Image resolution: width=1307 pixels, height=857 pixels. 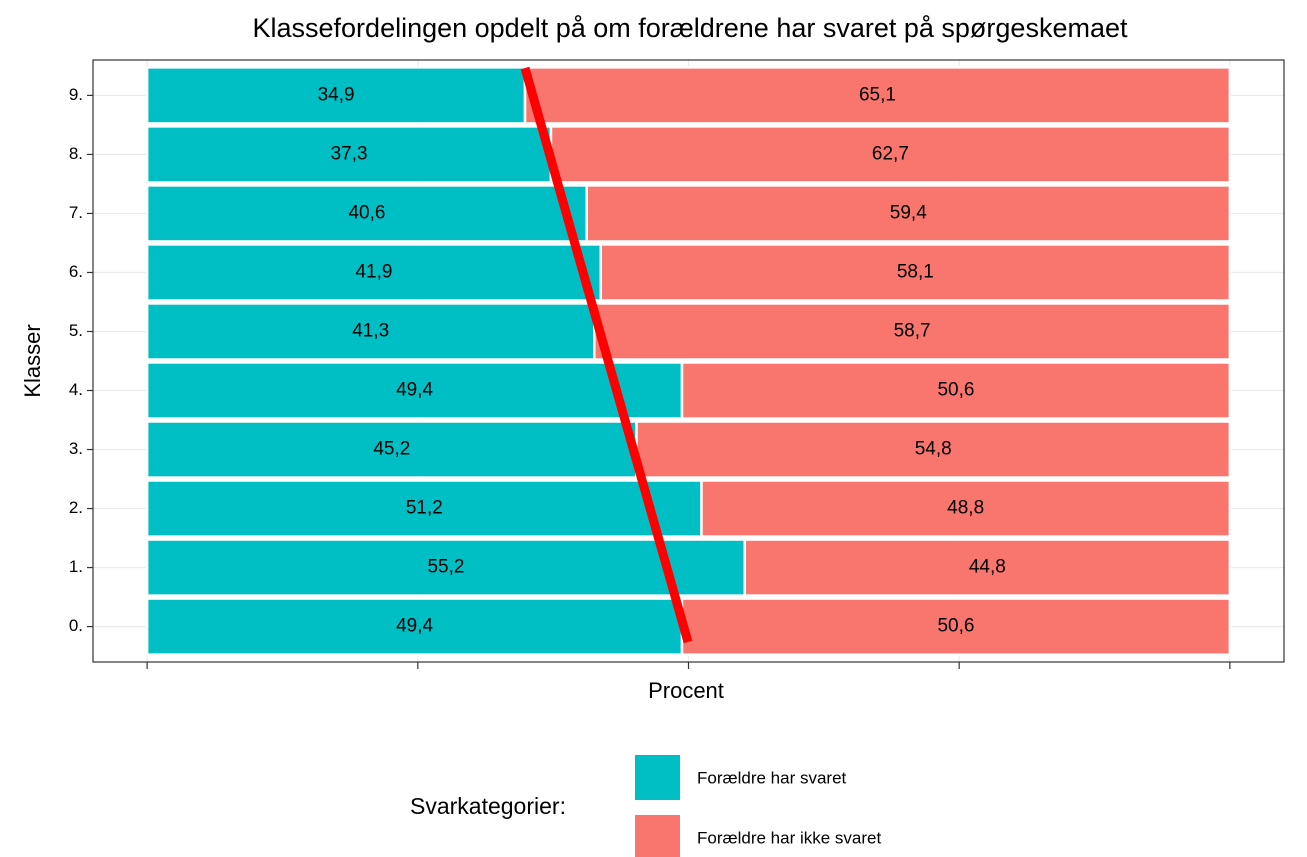 What do you see at coordinates (488, 806) in the screenshot?
I see `legend-title: Svarkategorier:` at bounding box center [488, 806].